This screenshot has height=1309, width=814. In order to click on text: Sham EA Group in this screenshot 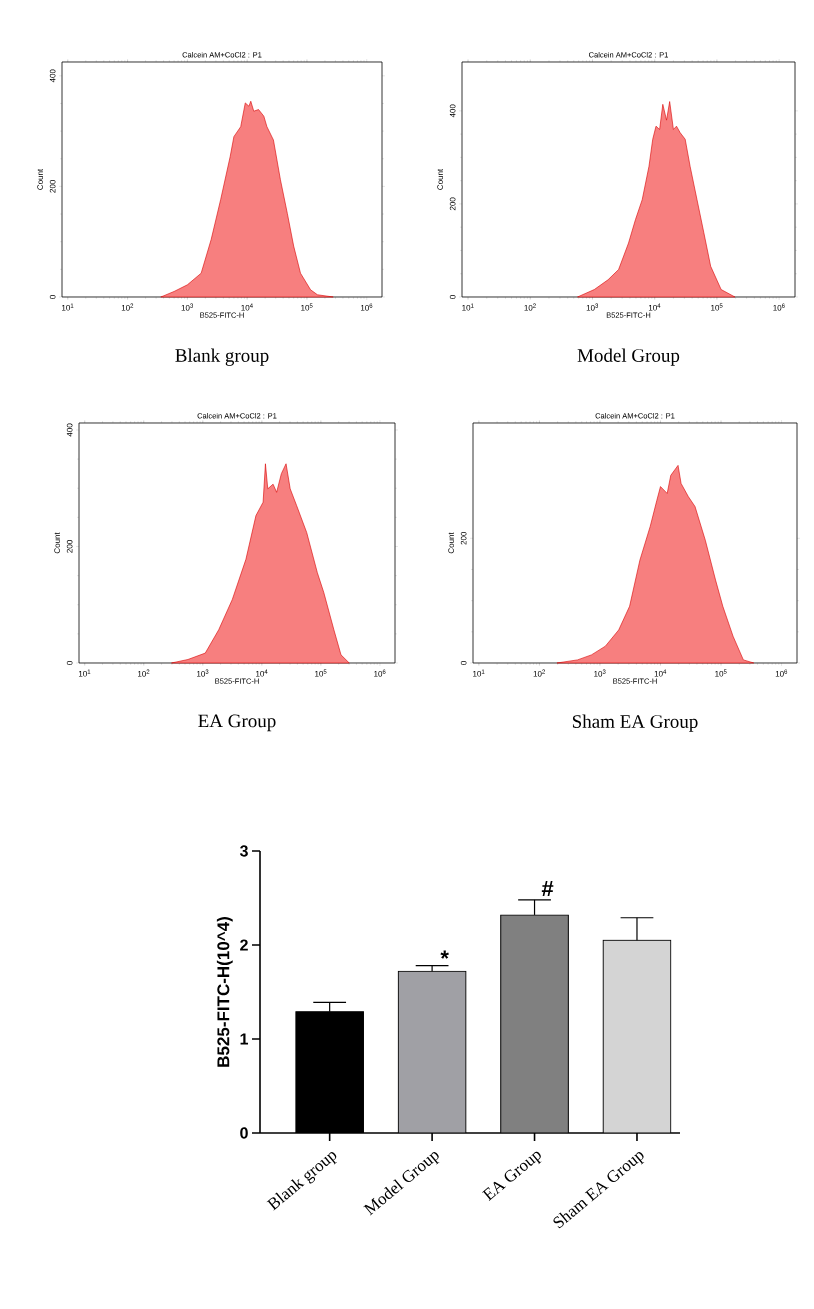, I will do `click(635, 723)`.